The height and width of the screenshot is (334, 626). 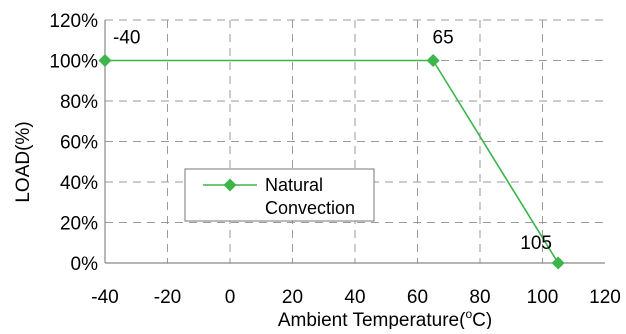 I want to click on x-tick-label: -20, so click(x=167, y=297).